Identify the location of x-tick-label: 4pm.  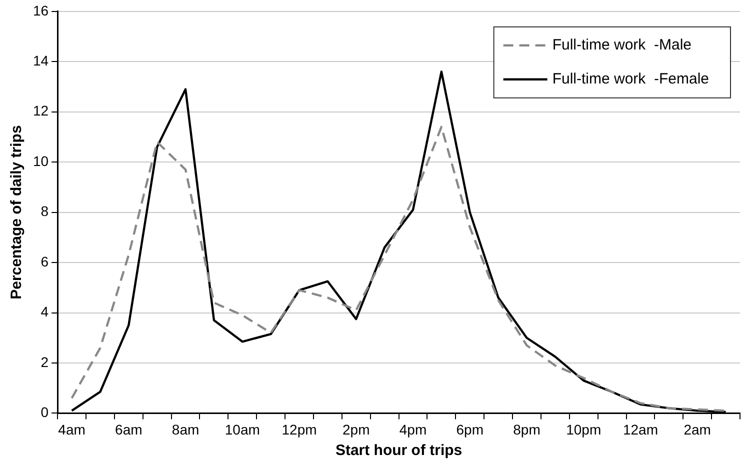
(413, 429).